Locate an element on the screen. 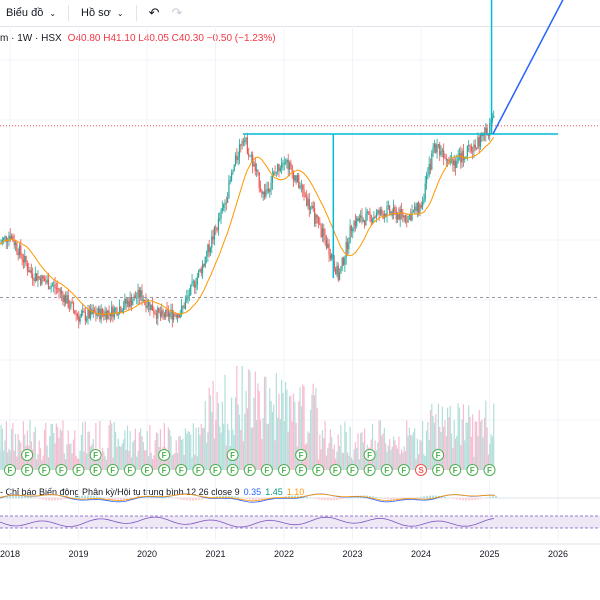 The height and width of the screenshot is (600, 600). rsi-pane is located at coordinates (300, 522).